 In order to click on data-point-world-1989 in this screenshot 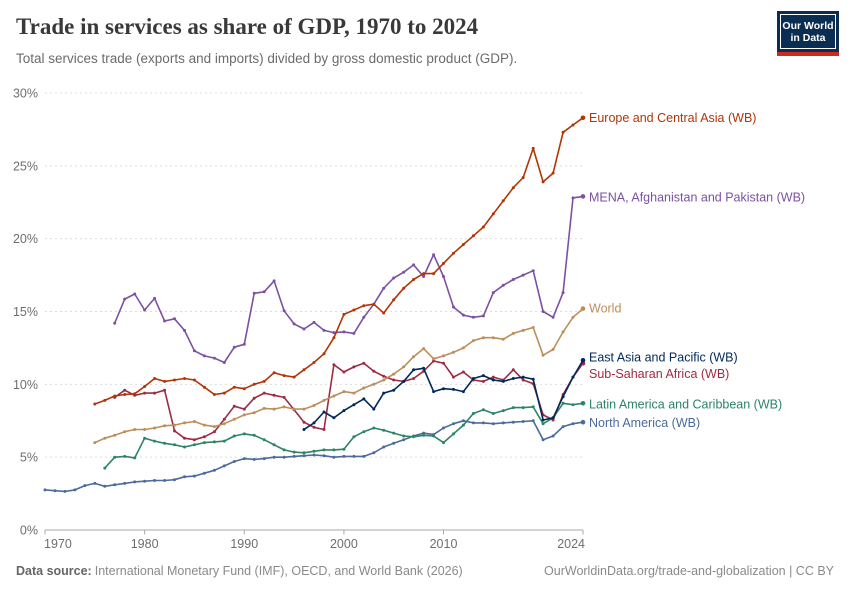, I will do `click(234, 419)`.